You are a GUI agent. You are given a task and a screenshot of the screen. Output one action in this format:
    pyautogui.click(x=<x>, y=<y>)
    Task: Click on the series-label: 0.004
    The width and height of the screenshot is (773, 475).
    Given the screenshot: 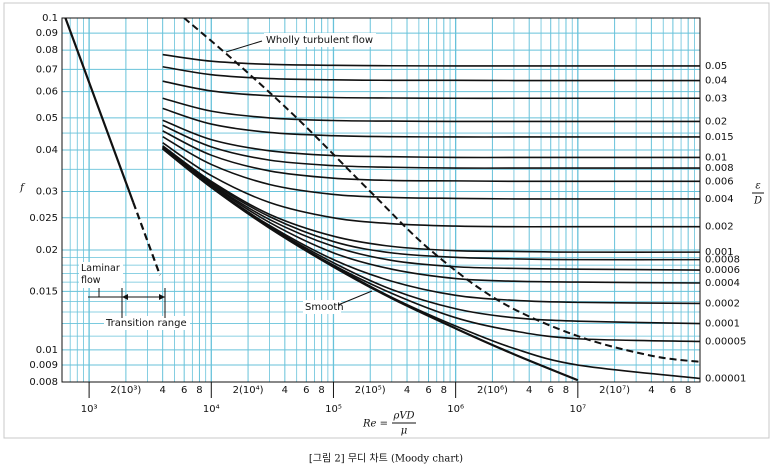 What is the action you would take?
    pyautogui.click(x=719, y=199)
    